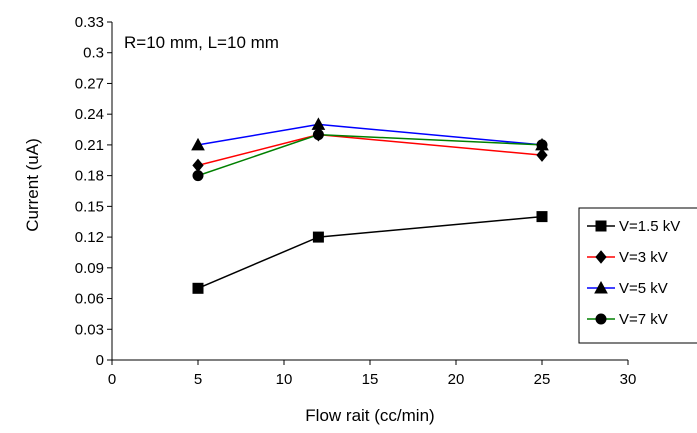 The width and height of the screenshot is (697, 433). Describe the element at coordinates (542, 379) in the screenshot. I see `x-tick-label: 25` at that location.